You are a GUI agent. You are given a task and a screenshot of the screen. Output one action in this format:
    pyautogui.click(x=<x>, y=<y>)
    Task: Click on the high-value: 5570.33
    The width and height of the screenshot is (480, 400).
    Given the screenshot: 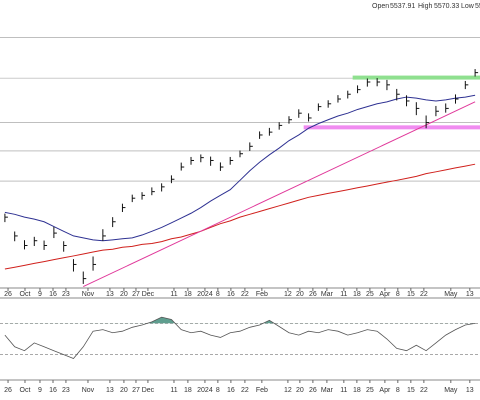 What is the action you would take?
    pyautogui.click(x=446, y=6)
    